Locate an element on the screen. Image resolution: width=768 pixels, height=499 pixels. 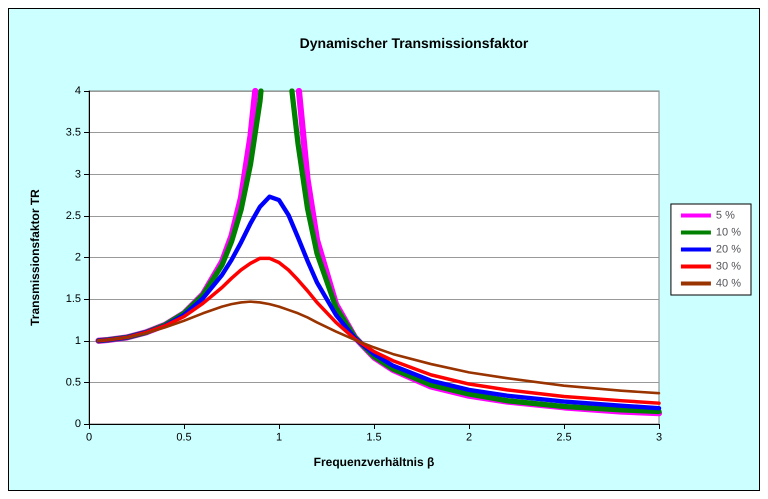
y-axis-title: Transmissionsfaktor TR is located at coordinates (35, 257).